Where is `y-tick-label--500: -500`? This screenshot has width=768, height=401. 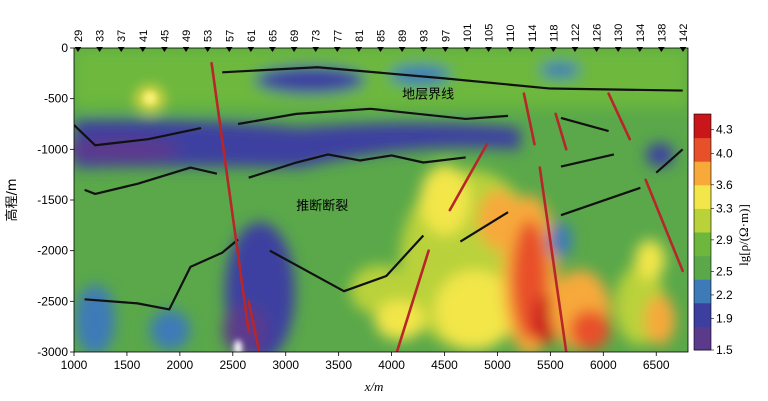
y-tick-label--500: -500 is located at coordinates (56, 99).